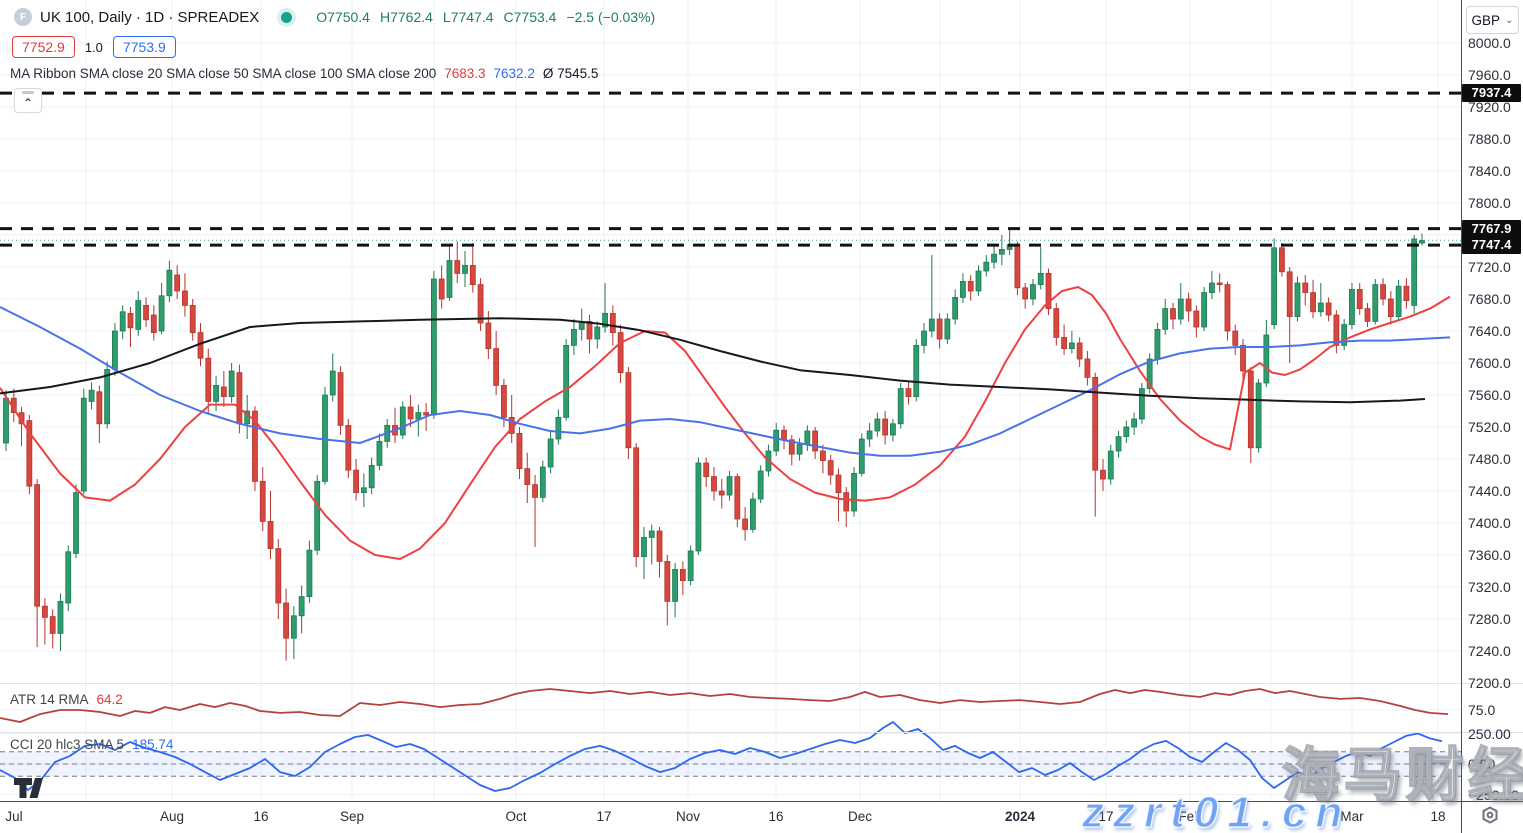 The height and width of the screenshot is (833, 1523). What do you see at coordinates (1489, 491) in the screenshot?
I see `price-tick-label: 7440.0` at bounding box center [1489, 491].